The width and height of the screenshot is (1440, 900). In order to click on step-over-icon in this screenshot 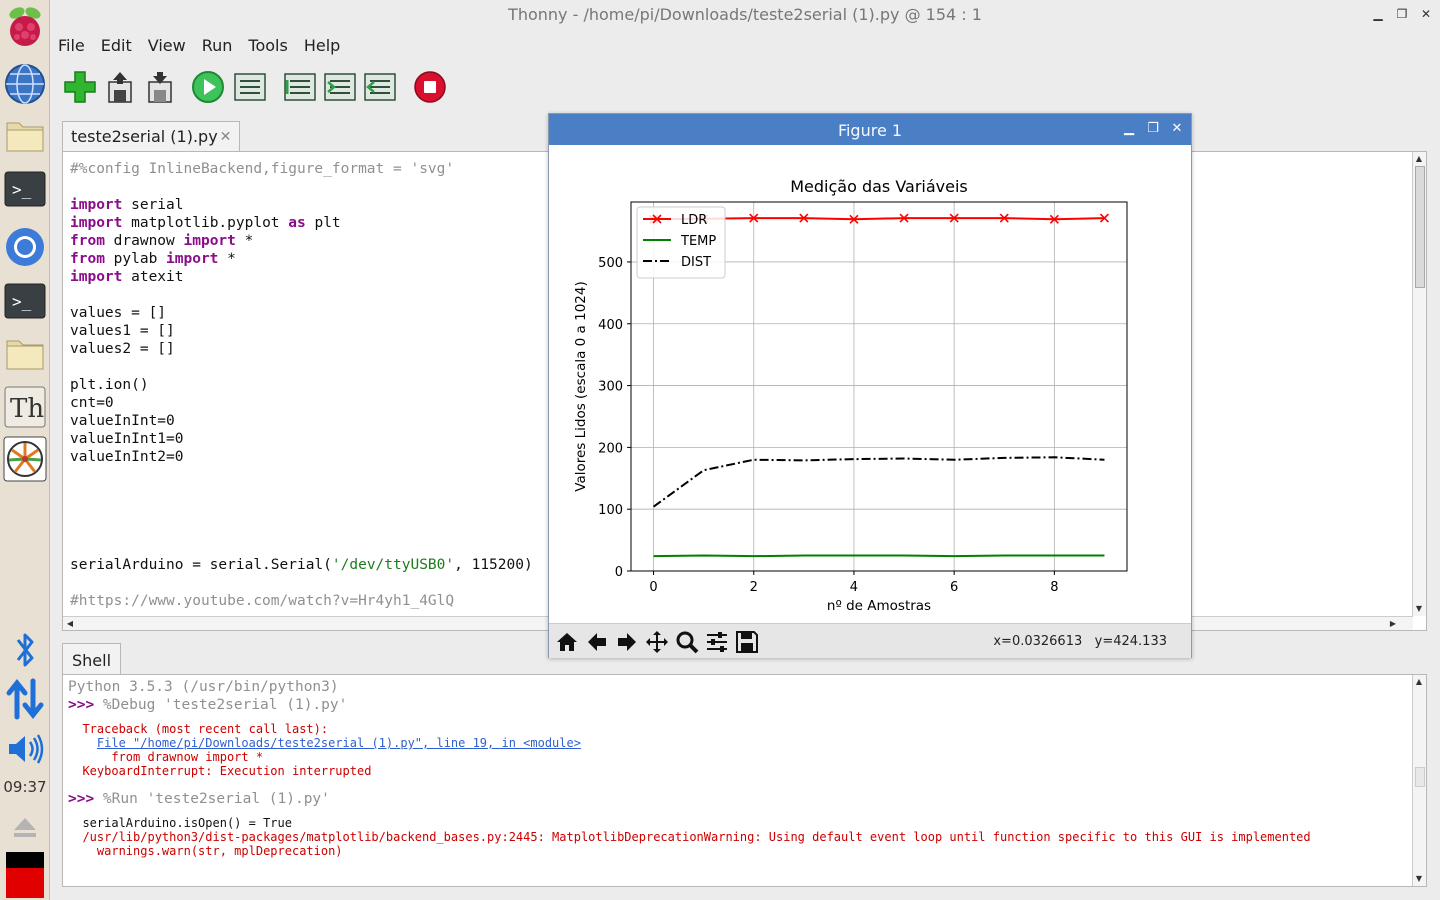, I will do `click(300, 87)`.